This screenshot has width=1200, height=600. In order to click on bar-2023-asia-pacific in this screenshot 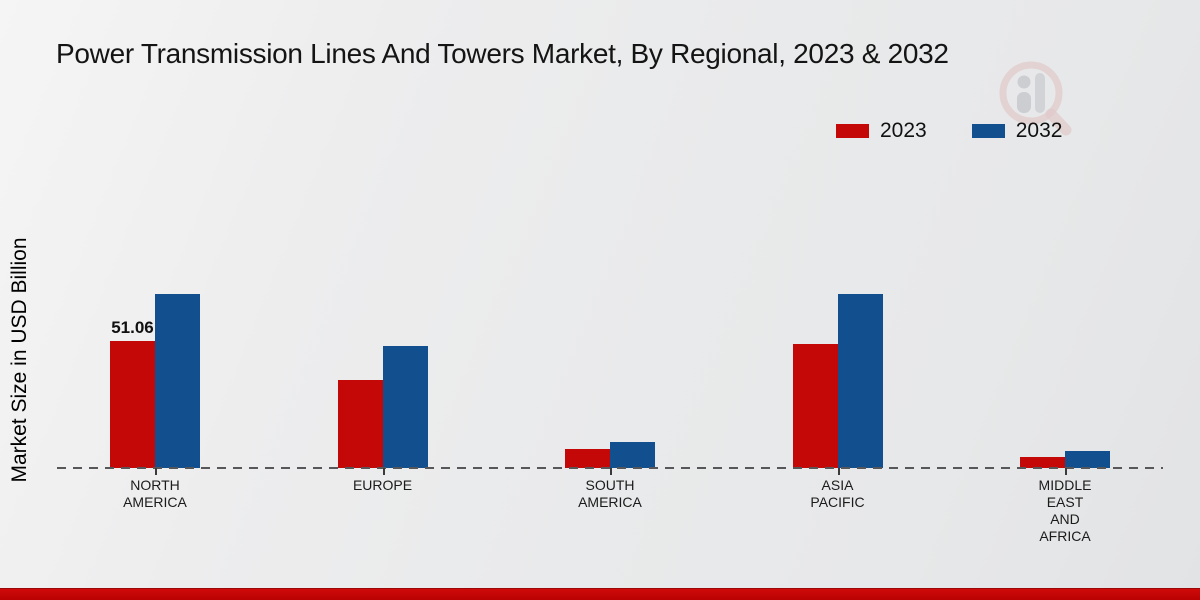, I will do `click(815, 406)`.